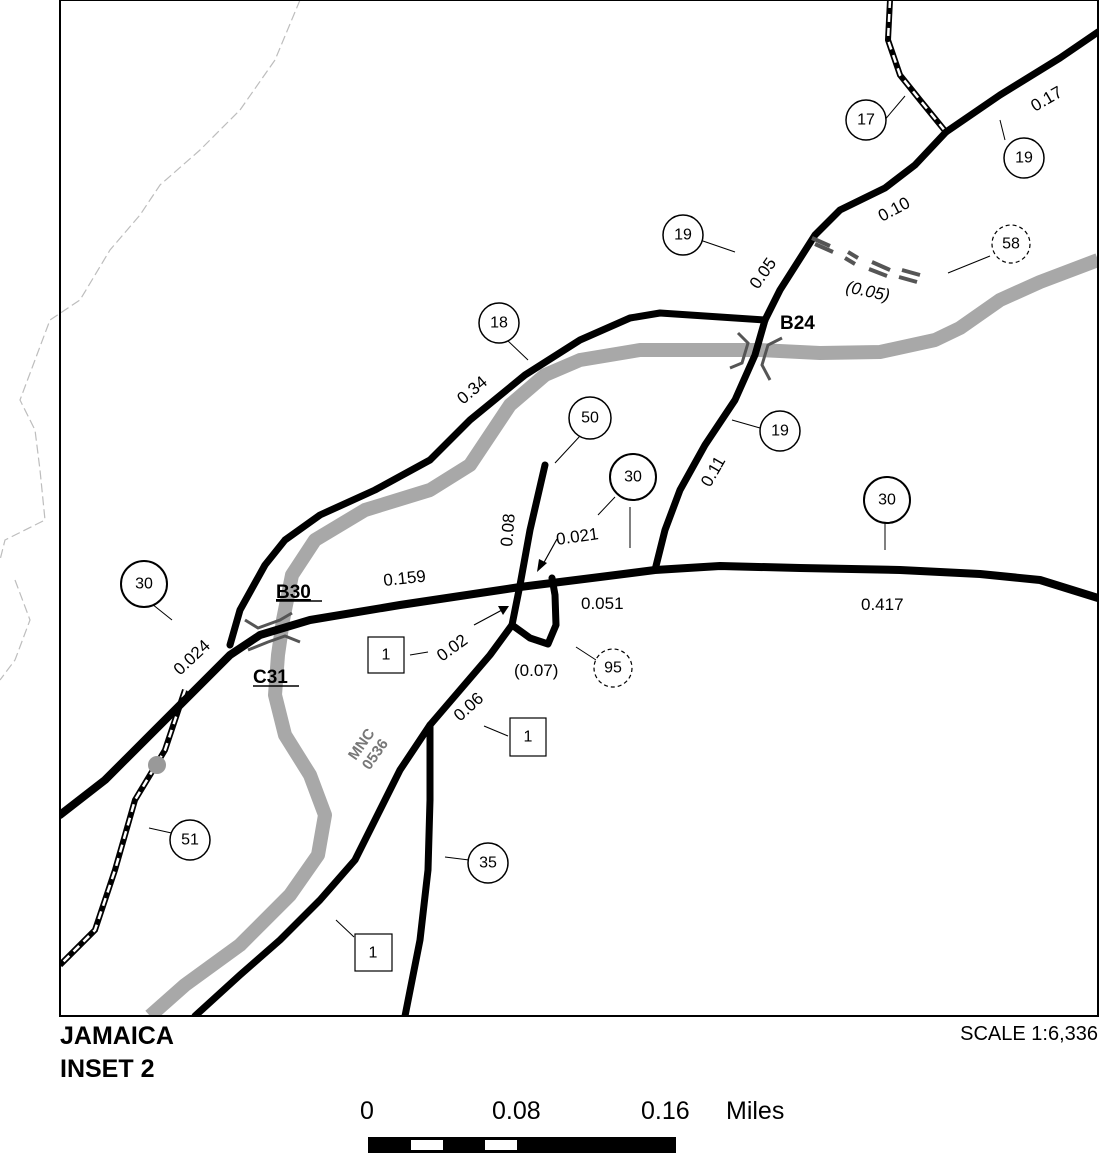 The width and height of the screenshot is (1106, 1153). What do you see at coordinates (450, 804) in the screenshot?
I see `box-markers: 1 1 1` at bounding box center [450, 804].